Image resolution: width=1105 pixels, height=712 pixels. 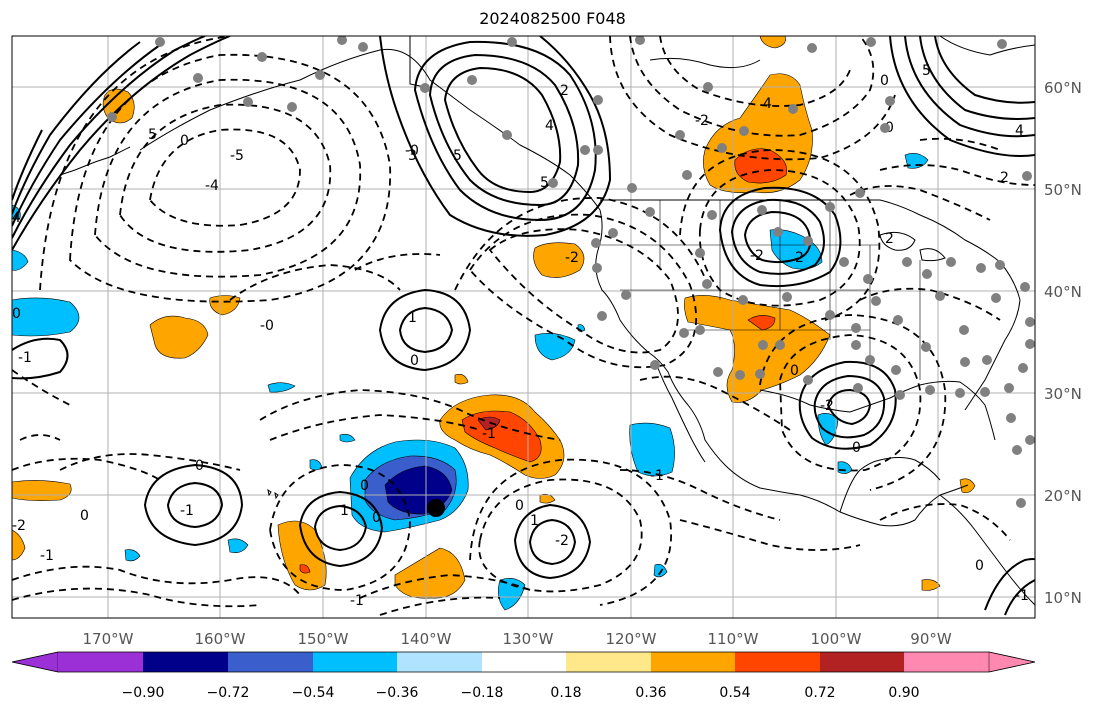 What do you see at coordinates (1063, 88) in the screenshot?
I see `lat-tick-label: 60°N` at bounding box center [1063, 88].